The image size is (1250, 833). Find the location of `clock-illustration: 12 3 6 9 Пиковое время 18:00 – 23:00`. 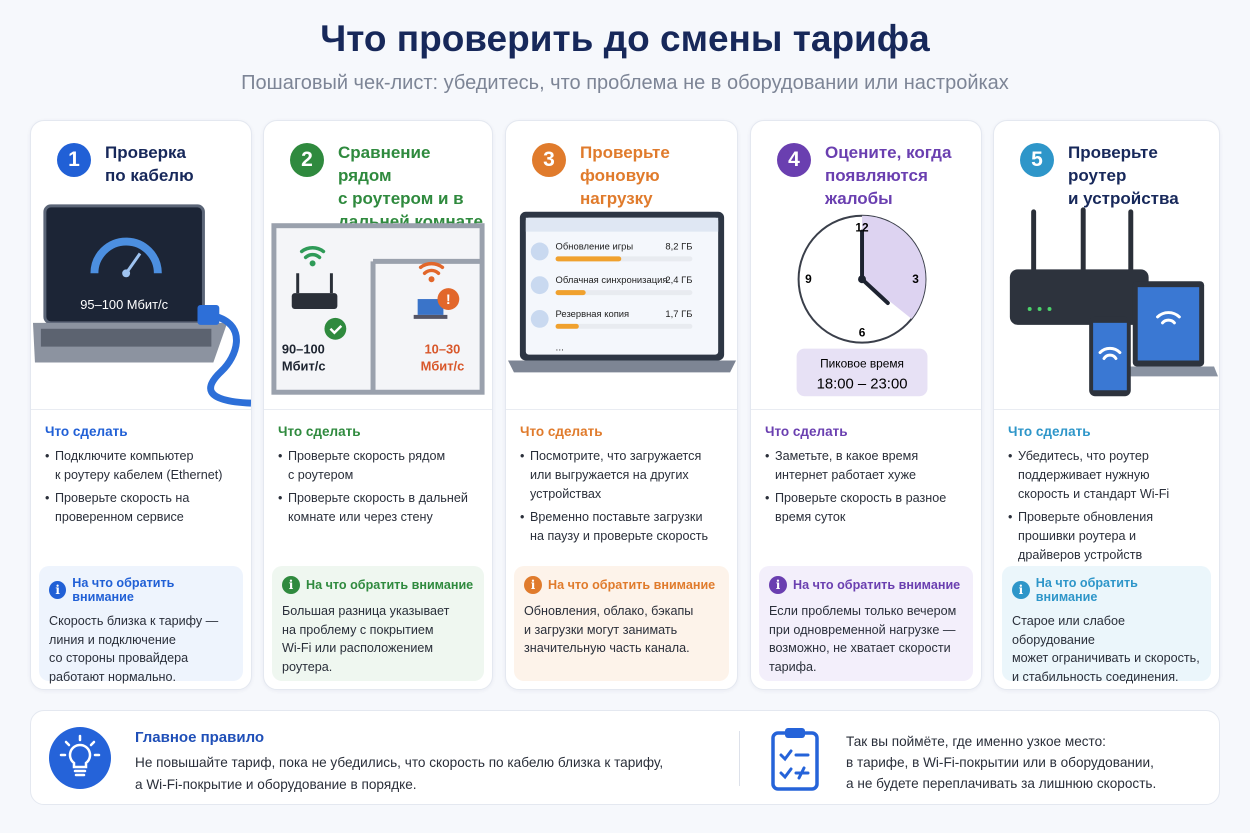

clock-illustration: 12 3 6 9 Пиковое время 18:00 – 23:00 is located at coordinates (866, 305).